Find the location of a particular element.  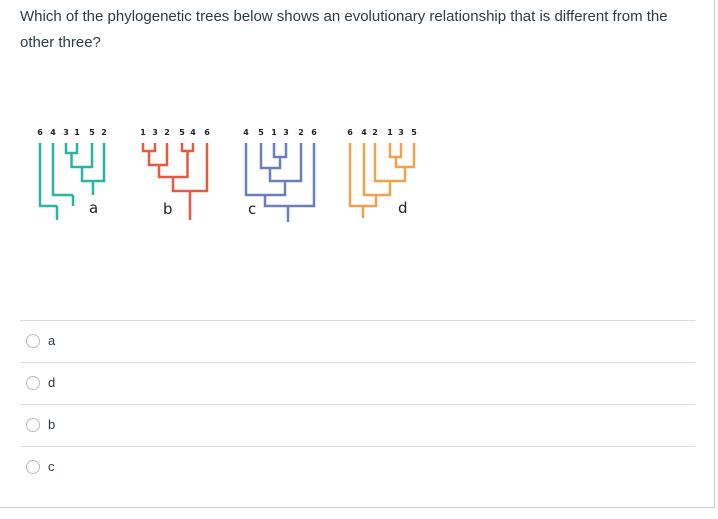

svg-text: c is located at coordinates (252, 209).